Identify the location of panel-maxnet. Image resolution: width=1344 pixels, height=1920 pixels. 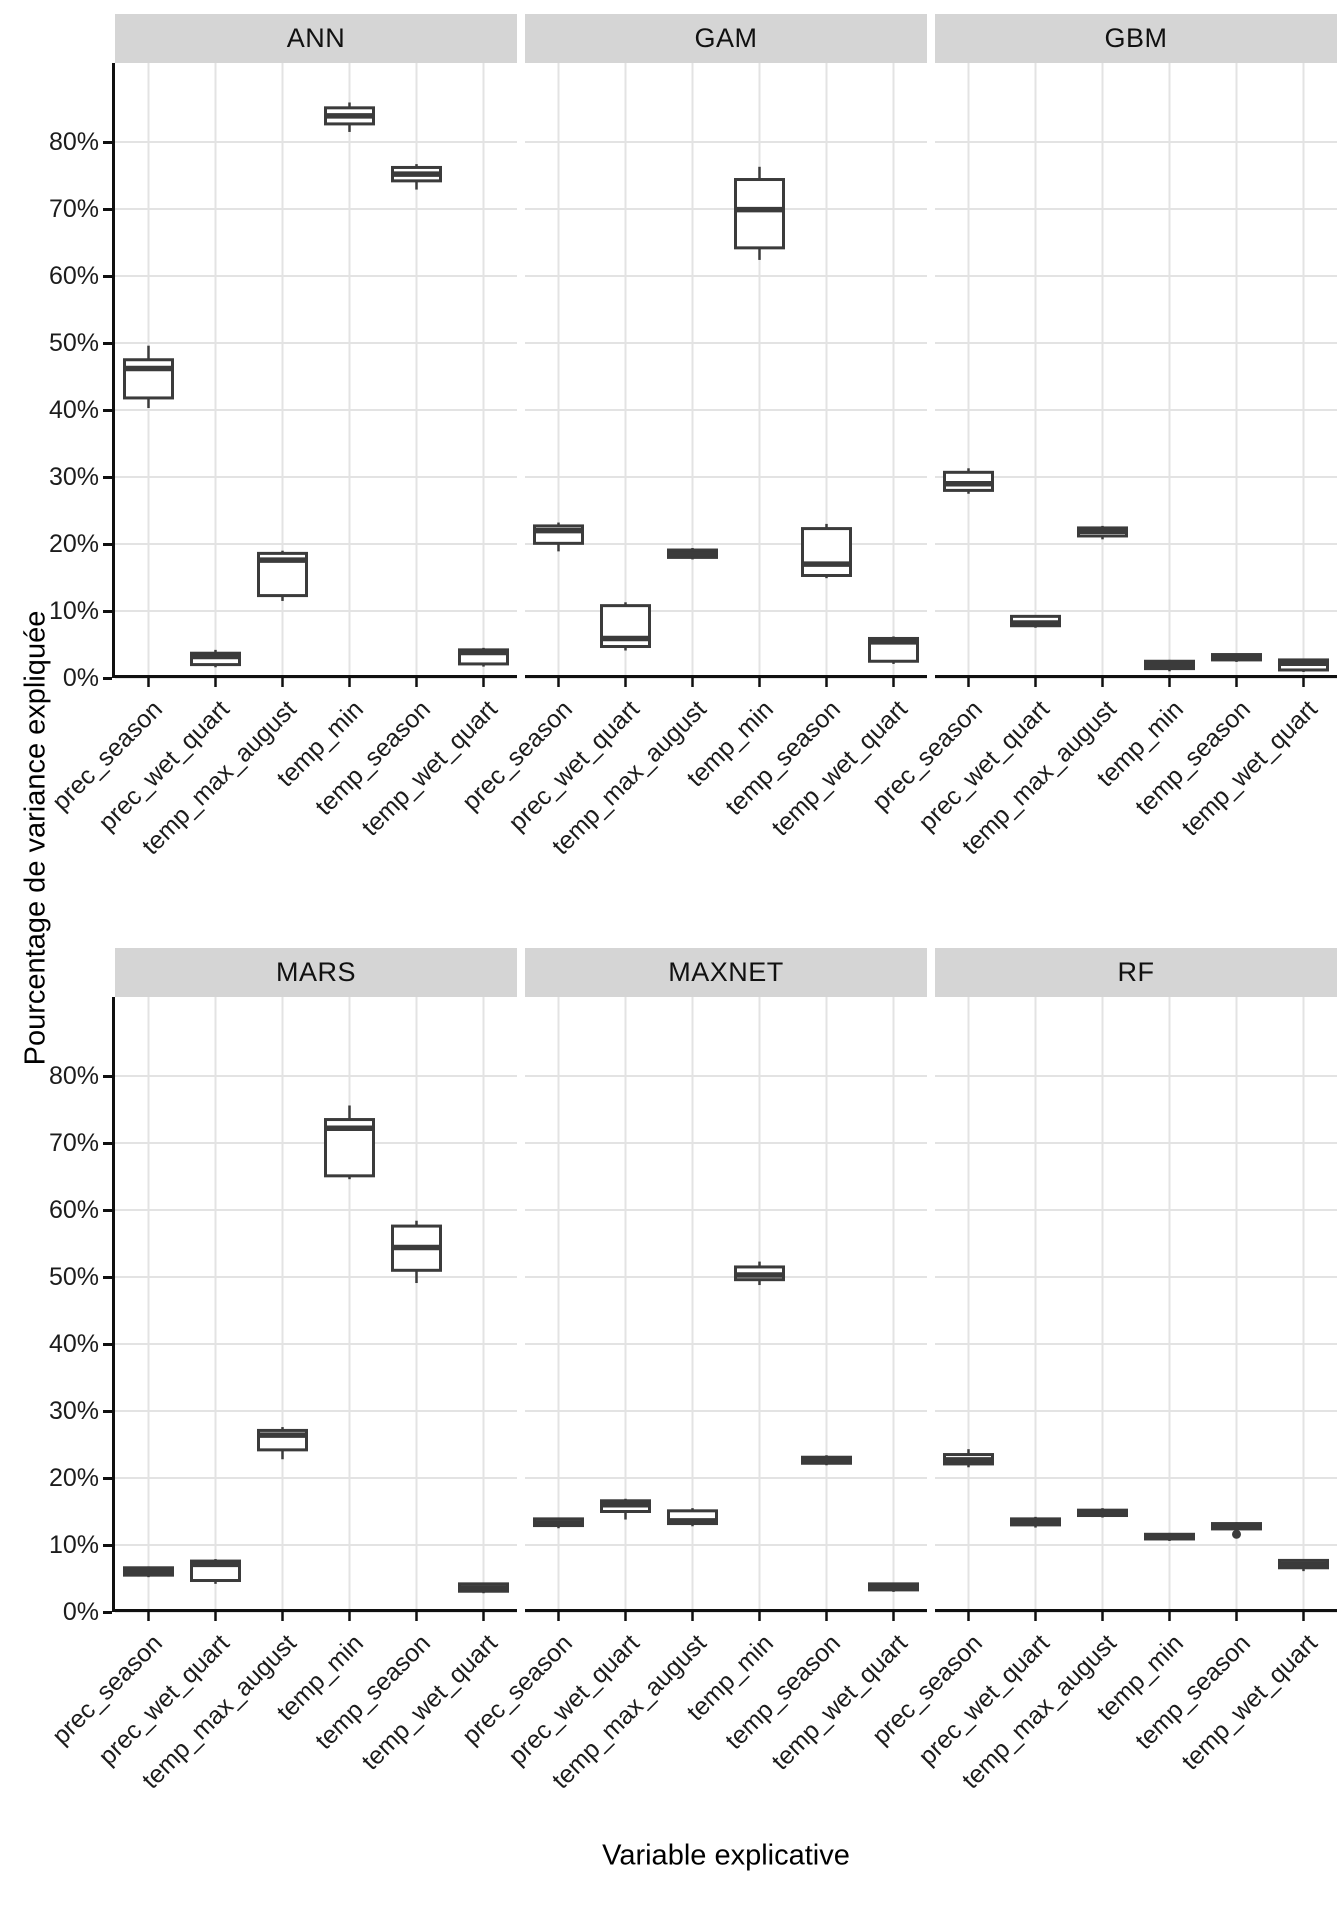
(726, 1309).